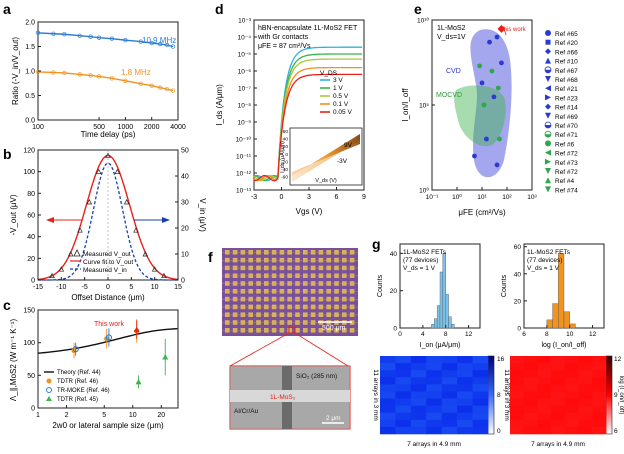 The image size is (624, 454). What do you see at coordinates (15, 71) in the screenshot?
I see `panel-a-ylabel: Ratio (-V_in/V_out)` at bounding box center [15, 71].